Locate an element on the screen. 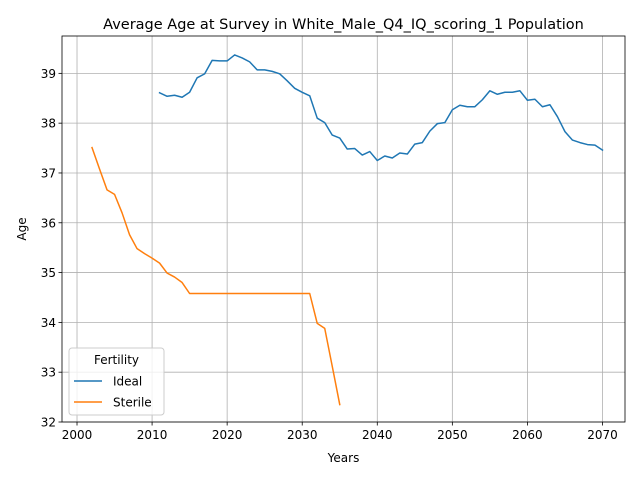 This screenshot has width=640, height=480. legend: Fertility Ideal Sterile is located at coordinates (116, 381).